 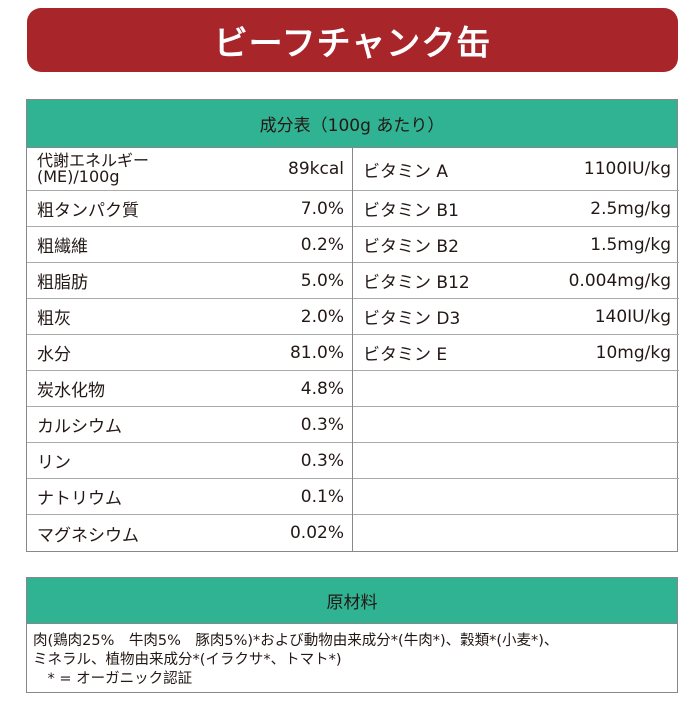 I want to click on nutrient-row: ビタミン B2 1.5mg/kg, so click(x=516, y=245).